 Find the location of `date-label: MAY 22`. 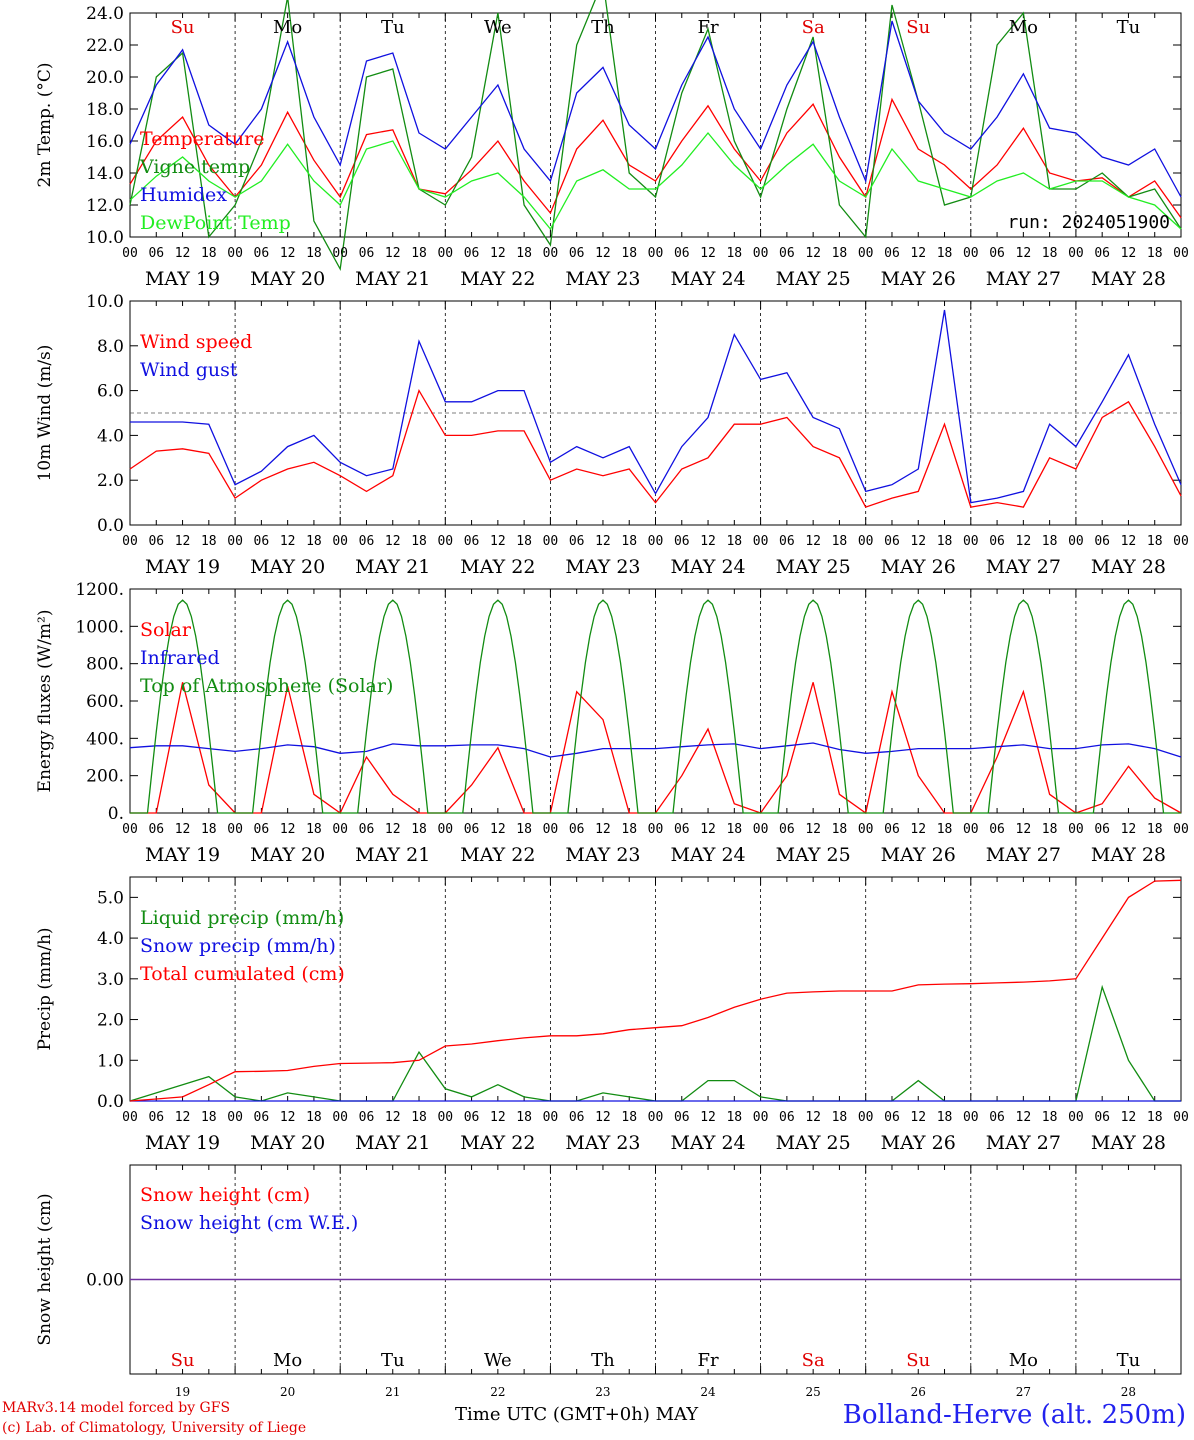

date-label: MAY 22 is located at coordinates (497, 279).